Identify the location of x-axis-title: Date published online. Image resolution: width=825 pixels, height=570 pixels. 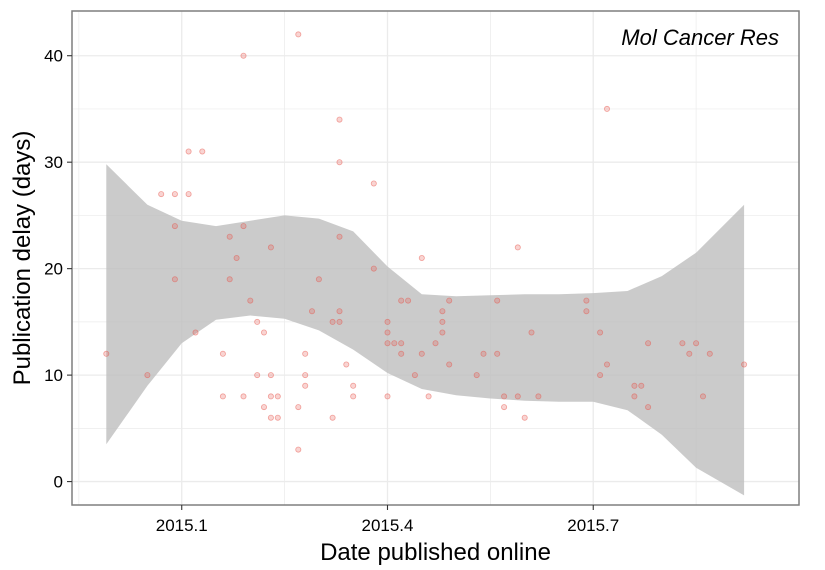
(435, 552).